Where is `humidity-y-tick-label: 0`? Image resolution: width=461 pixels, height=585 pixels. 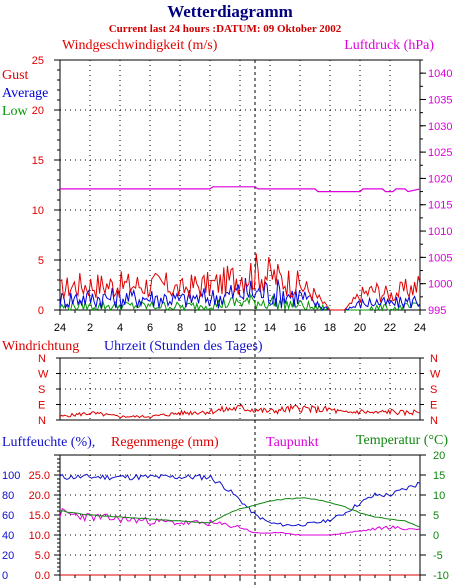 humidity-y-tick-label: 0 is located at coordinates (5, 576).